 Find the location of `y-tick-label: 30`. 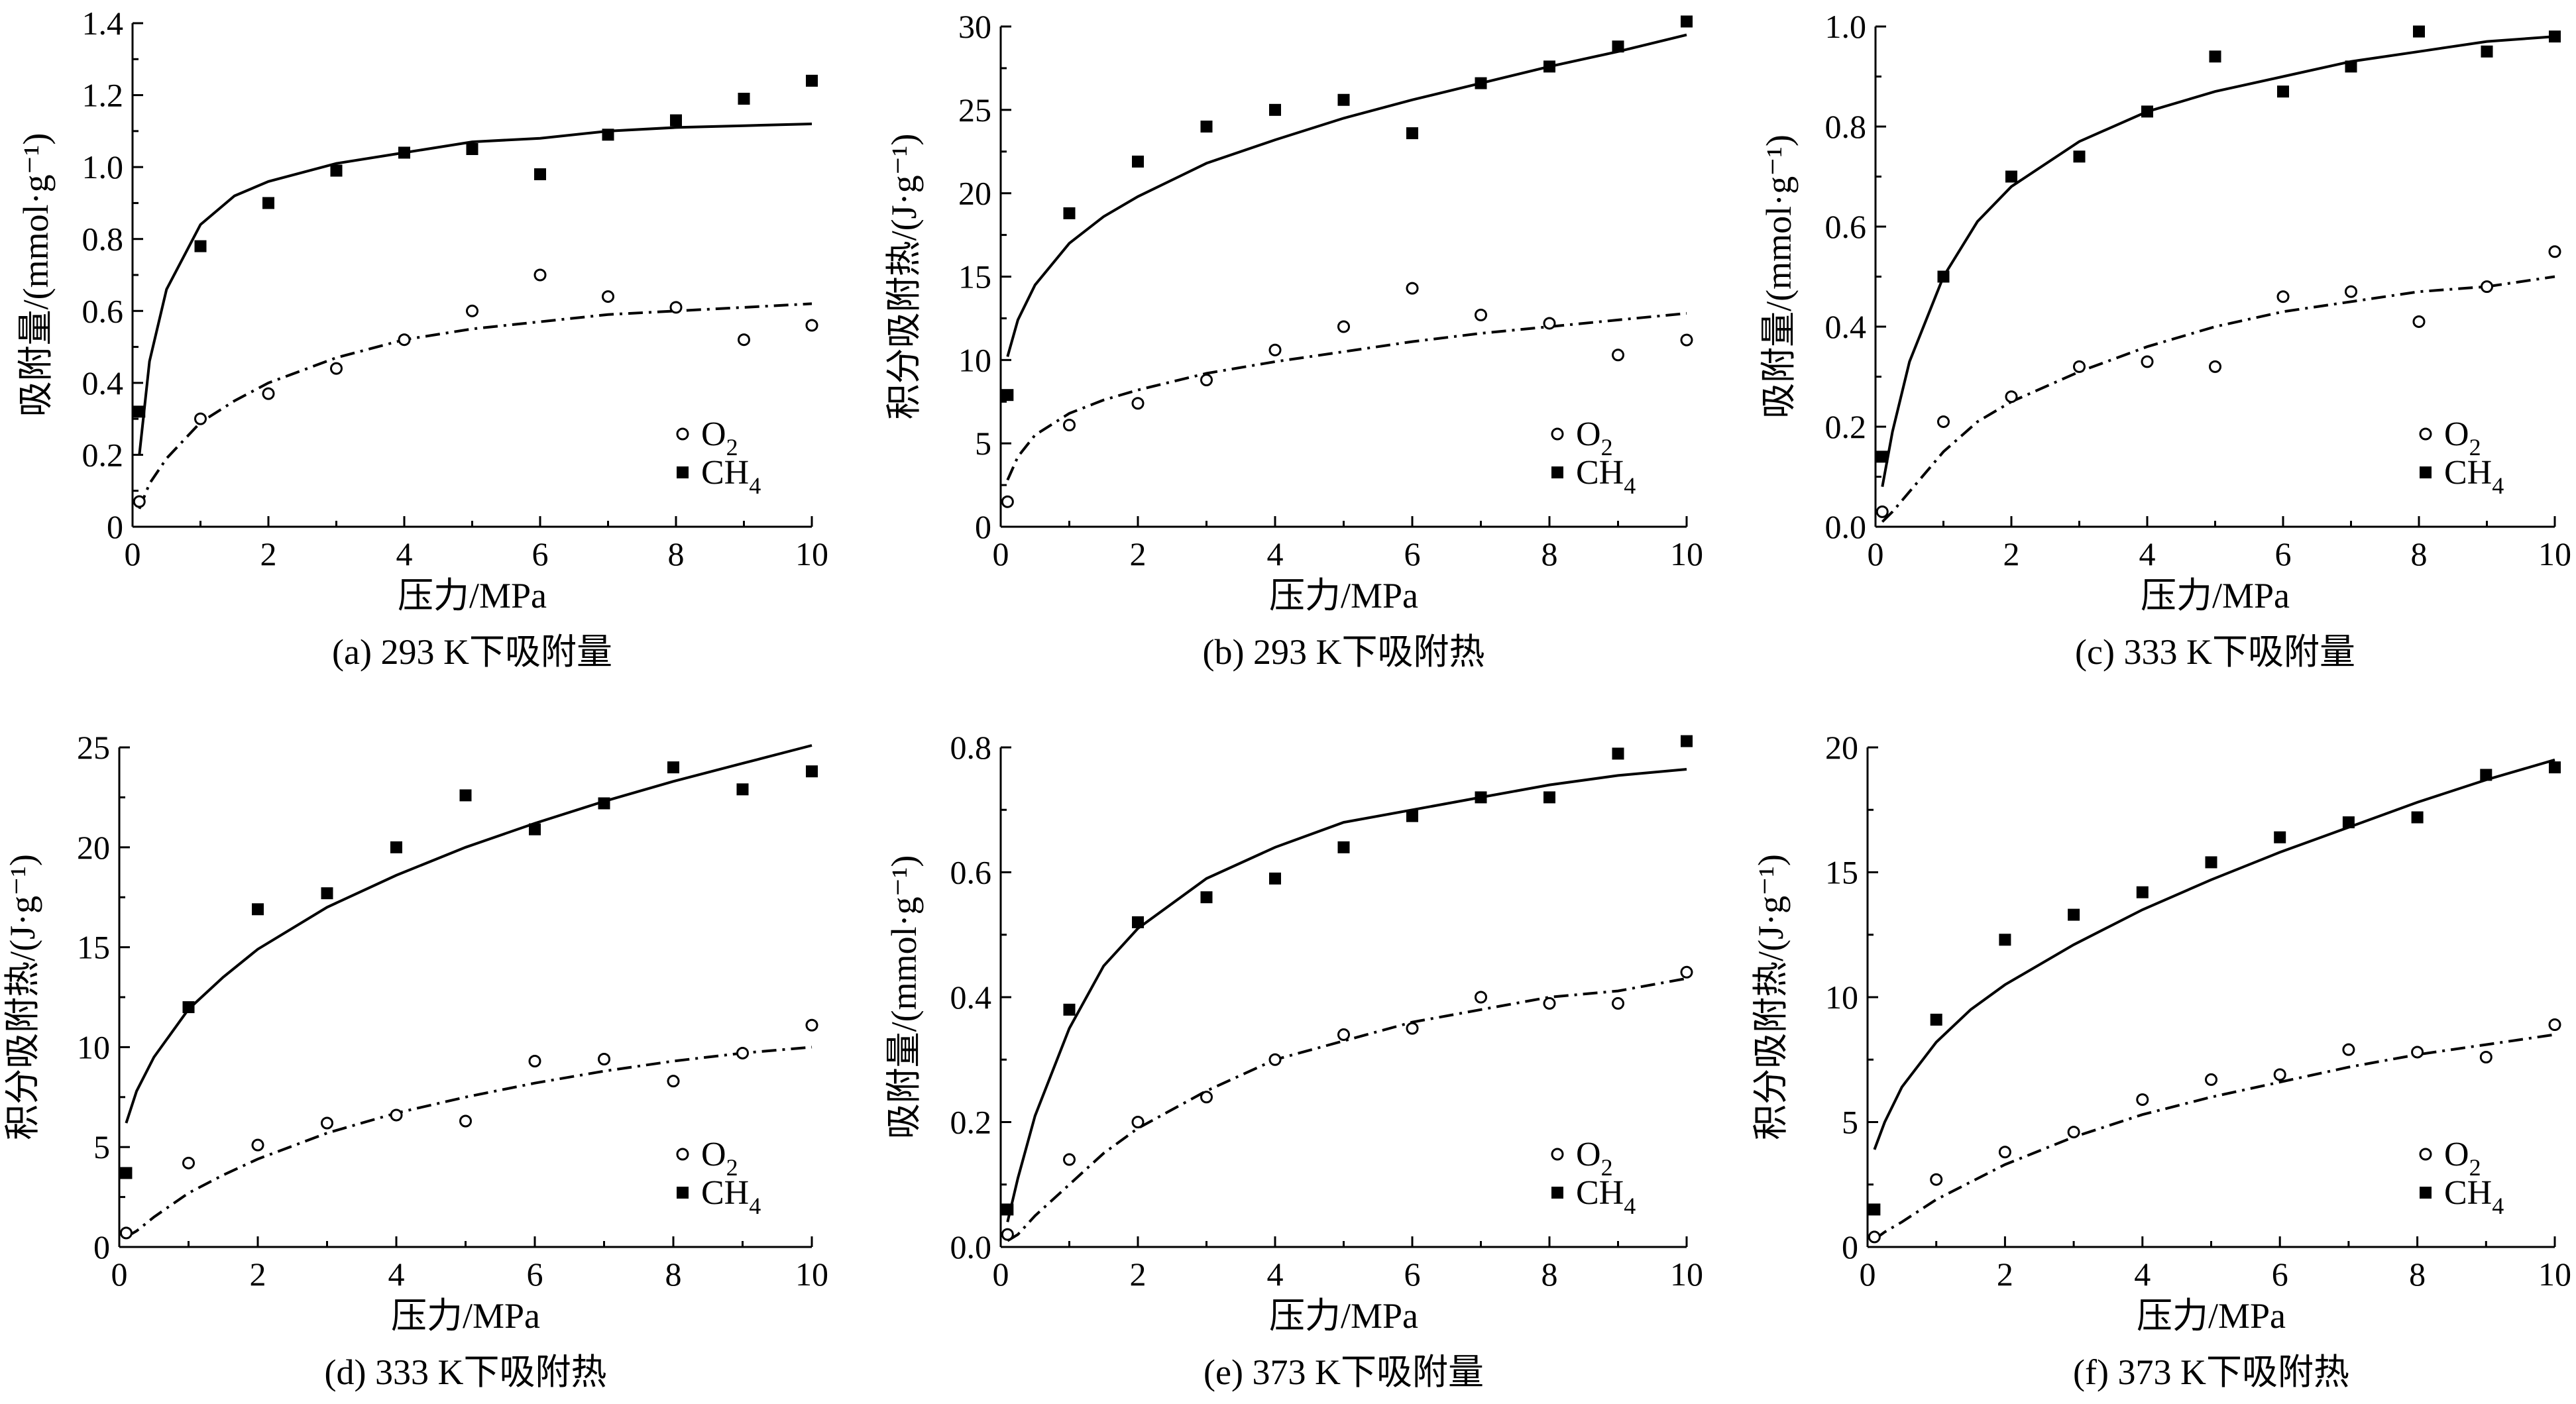

y-tick-label: 30 is located at coordinates (975, 26).